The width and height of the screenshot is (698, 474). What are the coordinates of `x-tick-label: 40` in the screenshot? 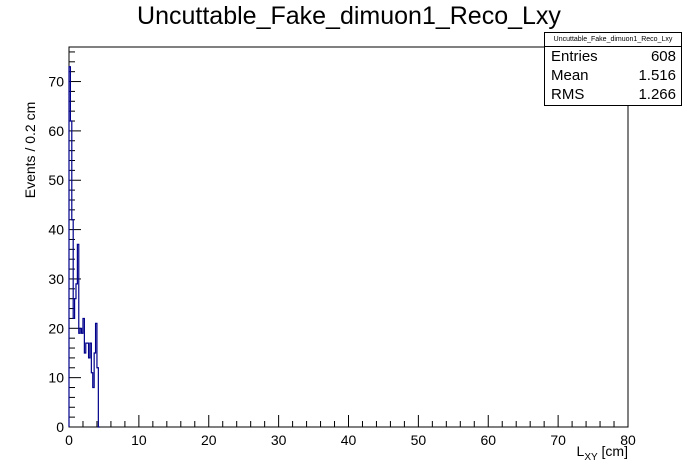 It's located at (349, 440).